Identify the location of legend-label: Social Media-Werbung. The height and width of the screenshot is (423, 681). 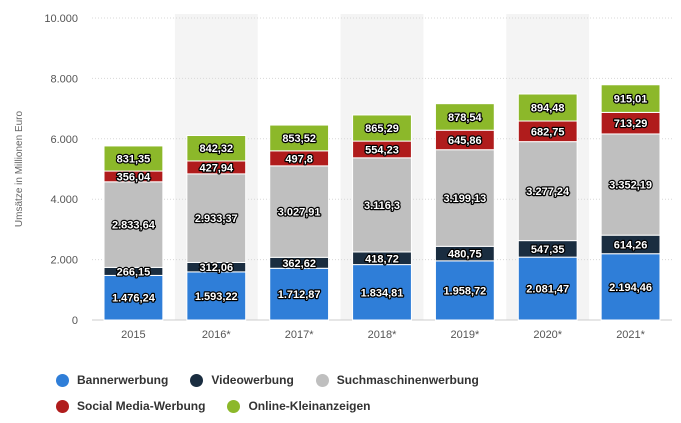
(141, 406).